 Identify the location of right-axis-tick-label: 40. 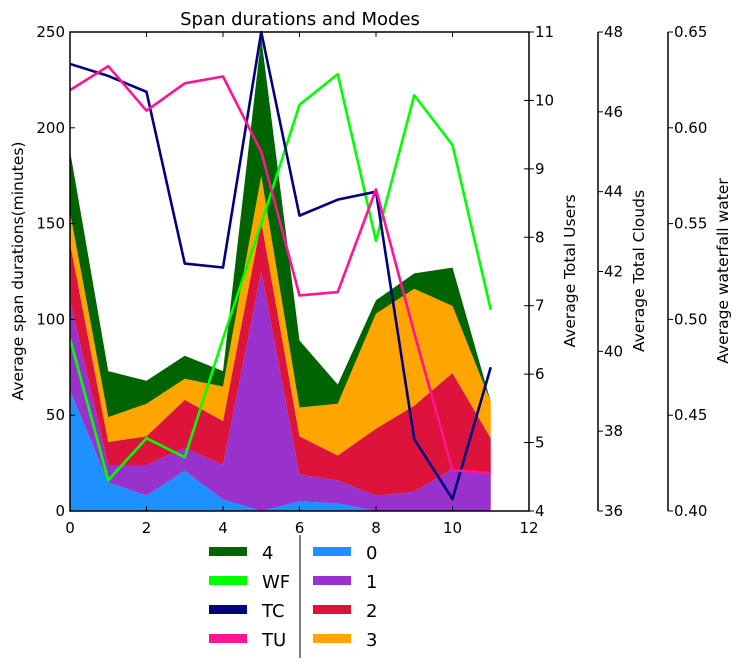
(613, 351).